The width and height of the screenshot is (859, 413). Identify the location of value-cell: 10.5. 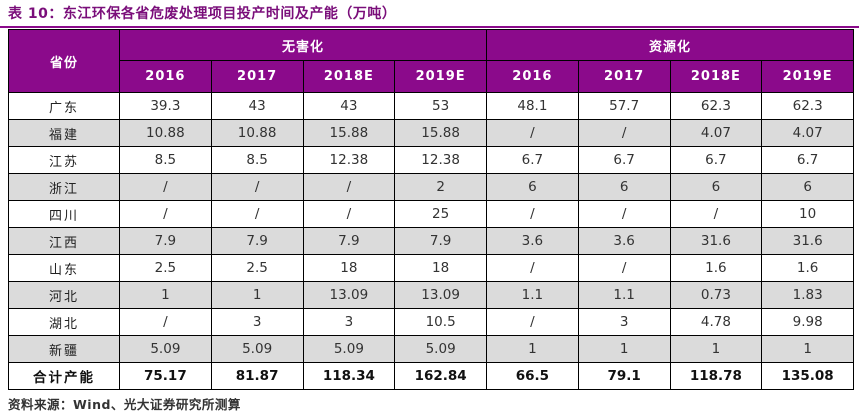
(441, 322).